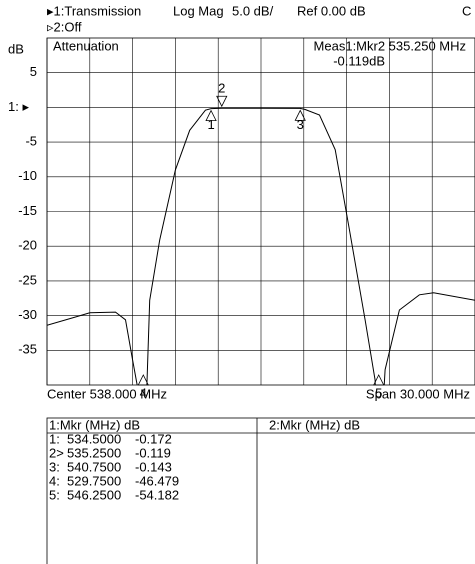  What do you see at coordinates (331, 10) in the screenshot?
I see `ref-label: Ref 0.00 dB` at bounding box center [331, 10].